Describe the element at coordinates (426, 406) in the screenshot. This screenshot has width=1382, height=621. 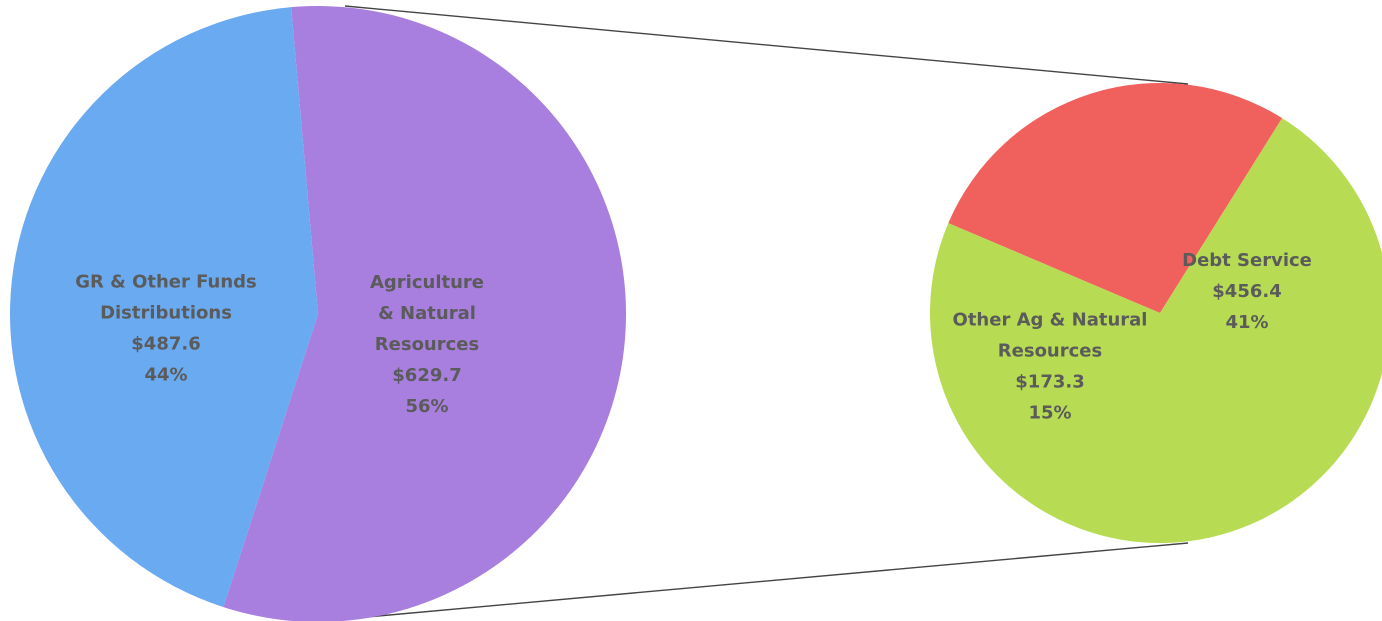
I see `slice-label-line: 56%` at that location.